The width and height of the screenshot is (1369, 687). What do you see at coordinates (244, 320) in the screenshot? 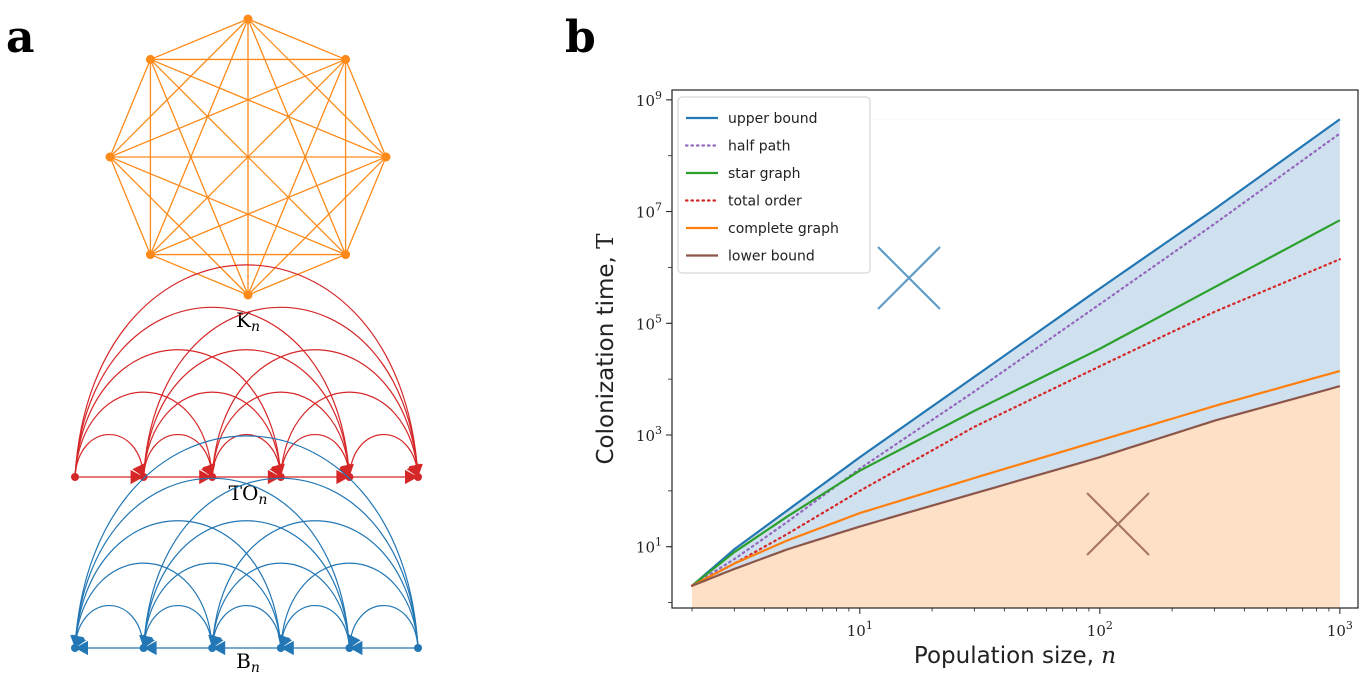
I see `complete-graph-label-main: K` at bounding box center [244, 320].